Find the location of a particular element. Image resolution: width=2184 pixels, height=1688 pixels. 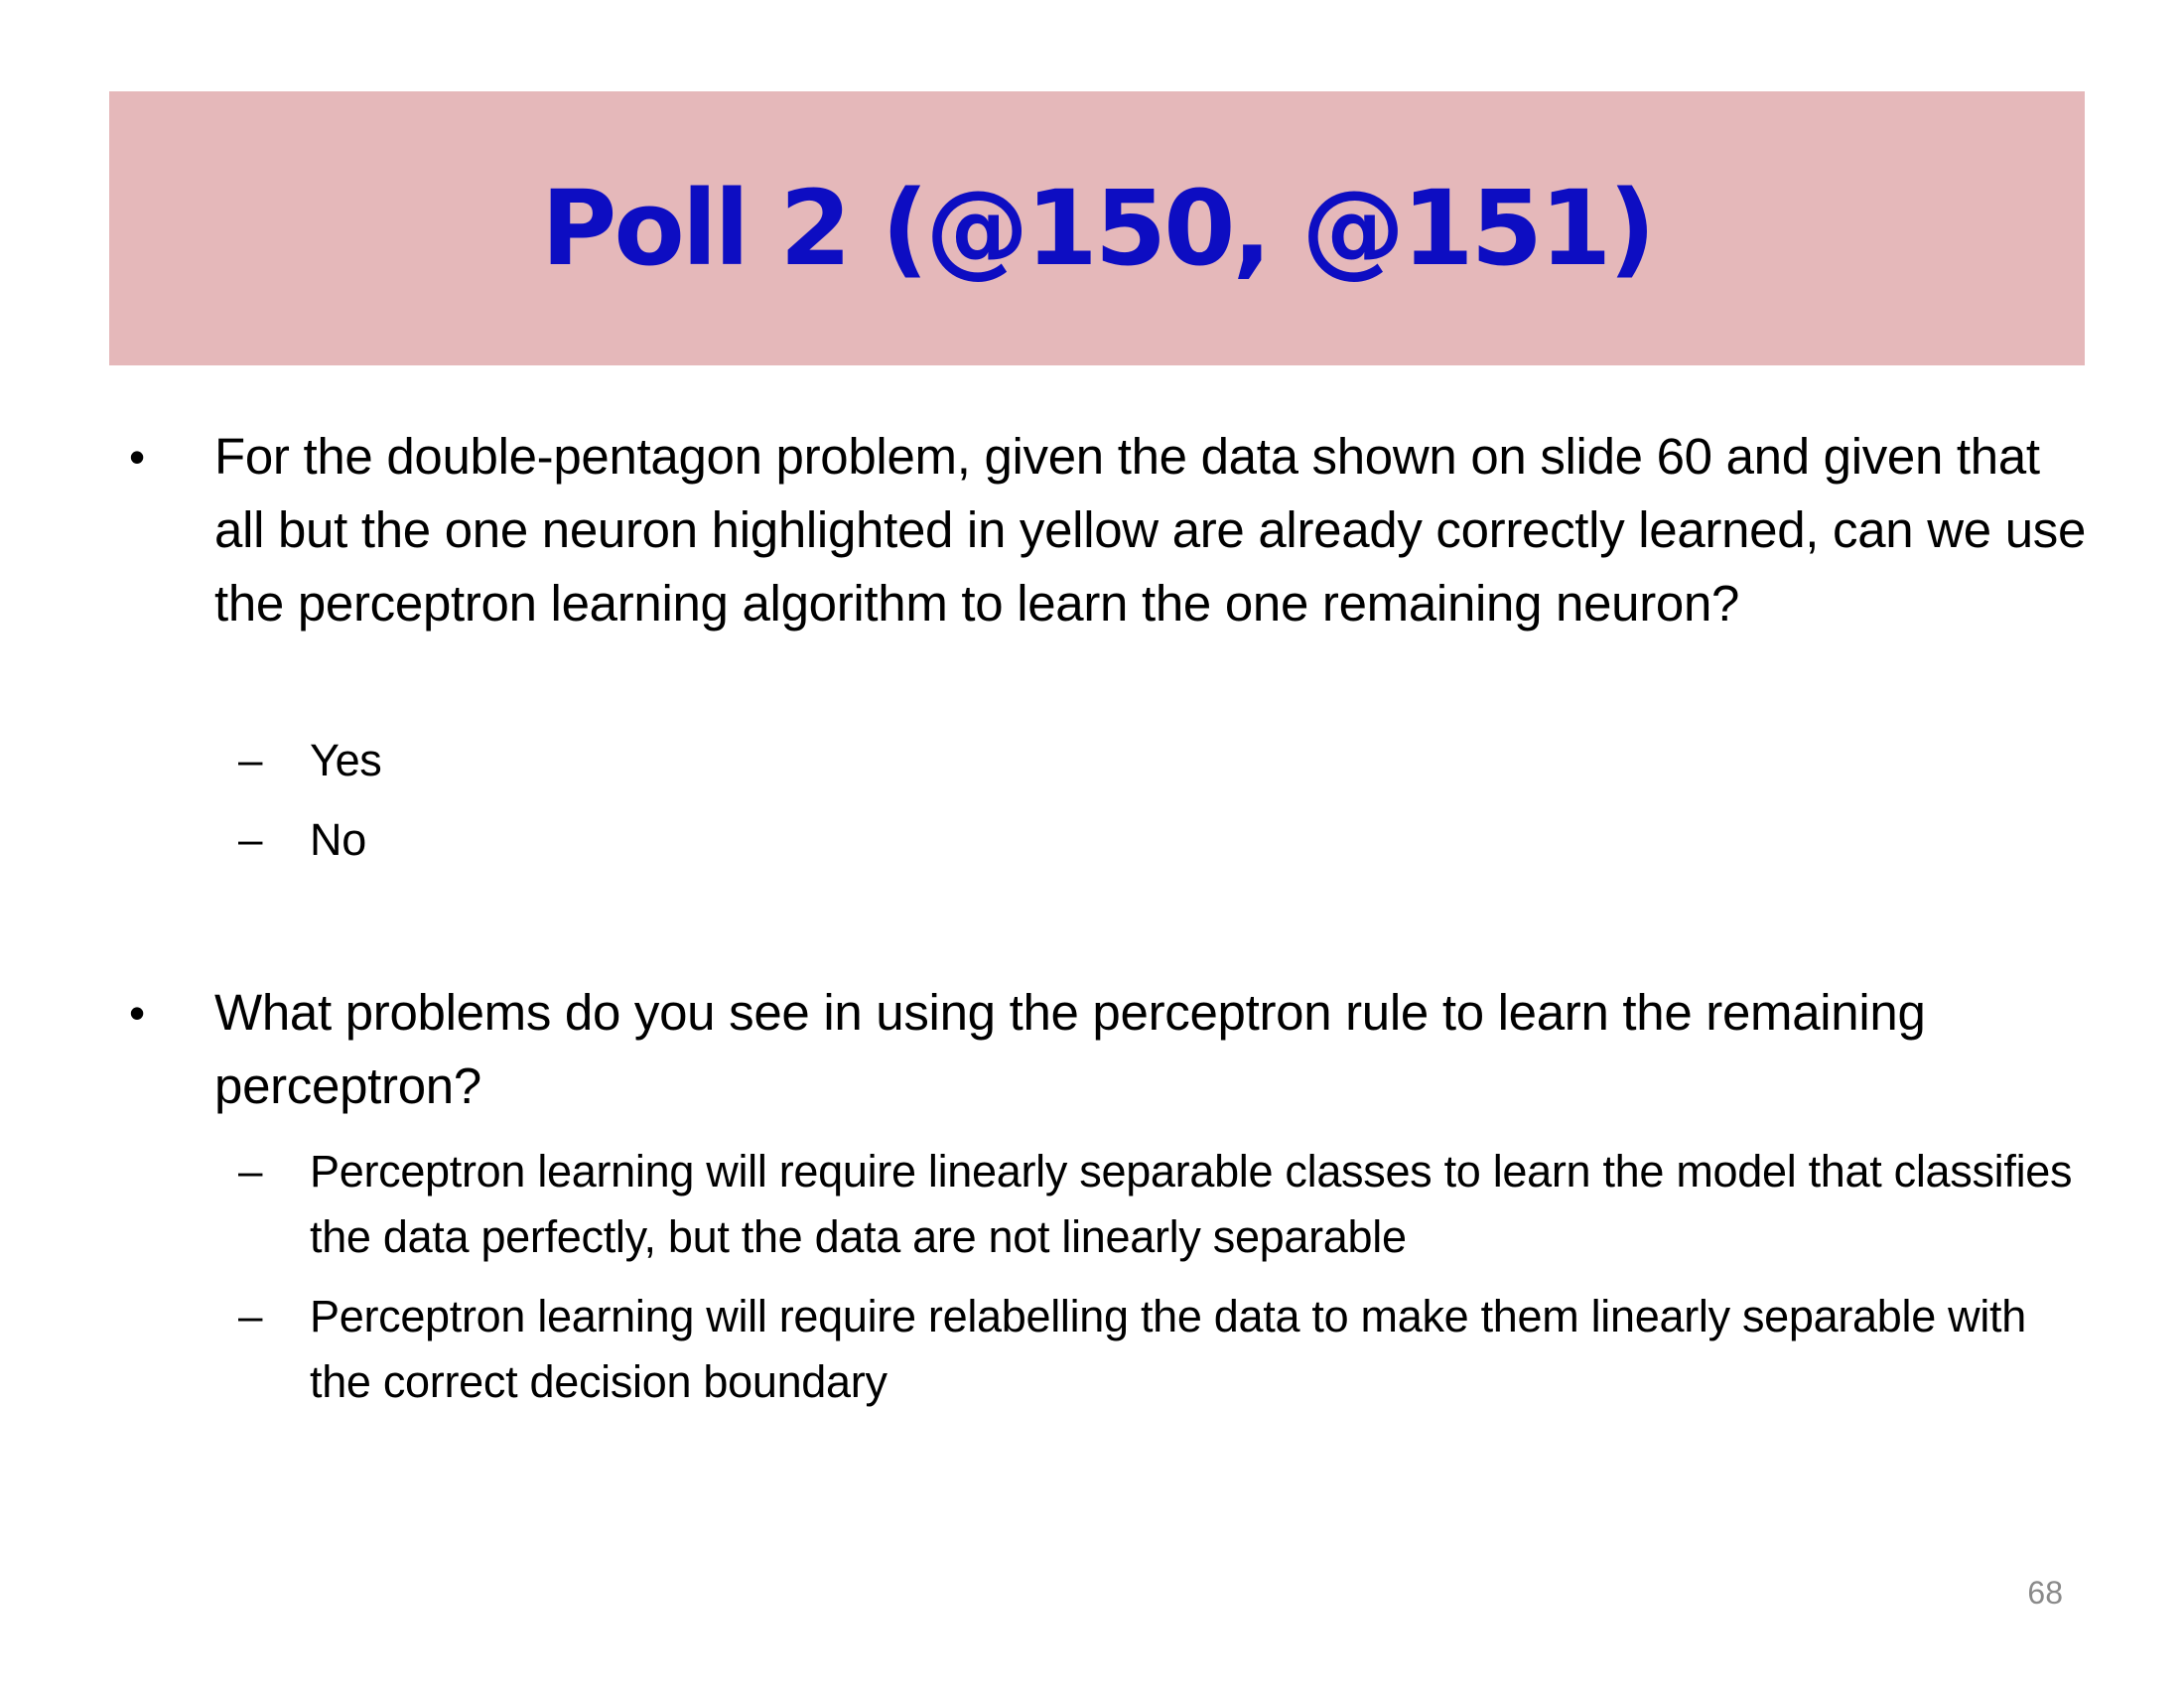

slide-title: Poll 2 (@150, @151) is located at coordinates (1098, 228).